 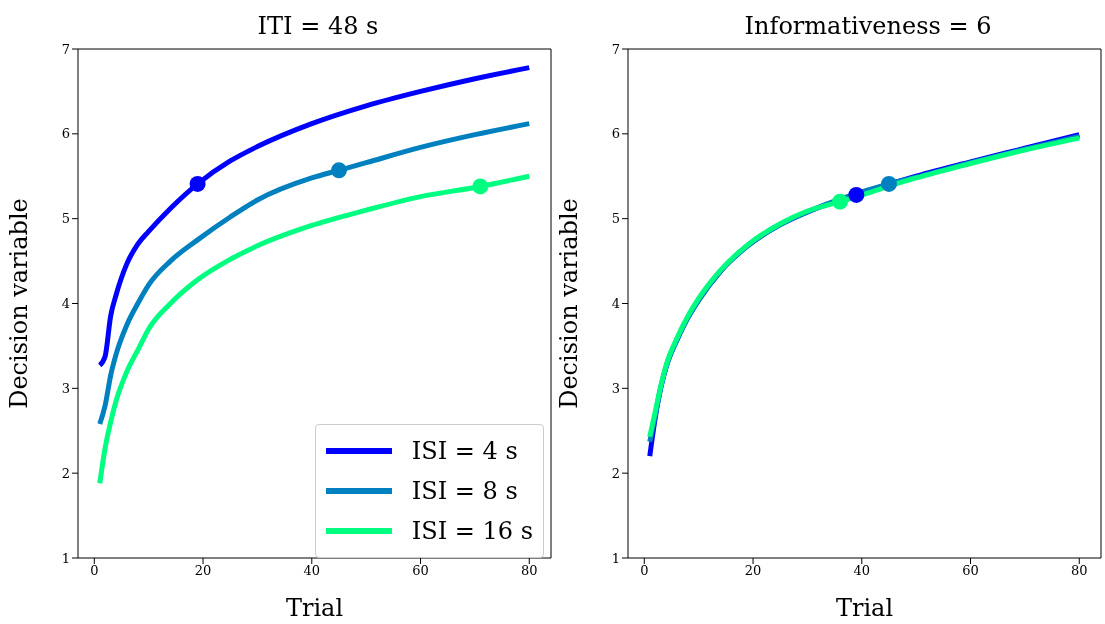 I want to click on legend-label: ISI = 16 s, so click(x=472, y=531).